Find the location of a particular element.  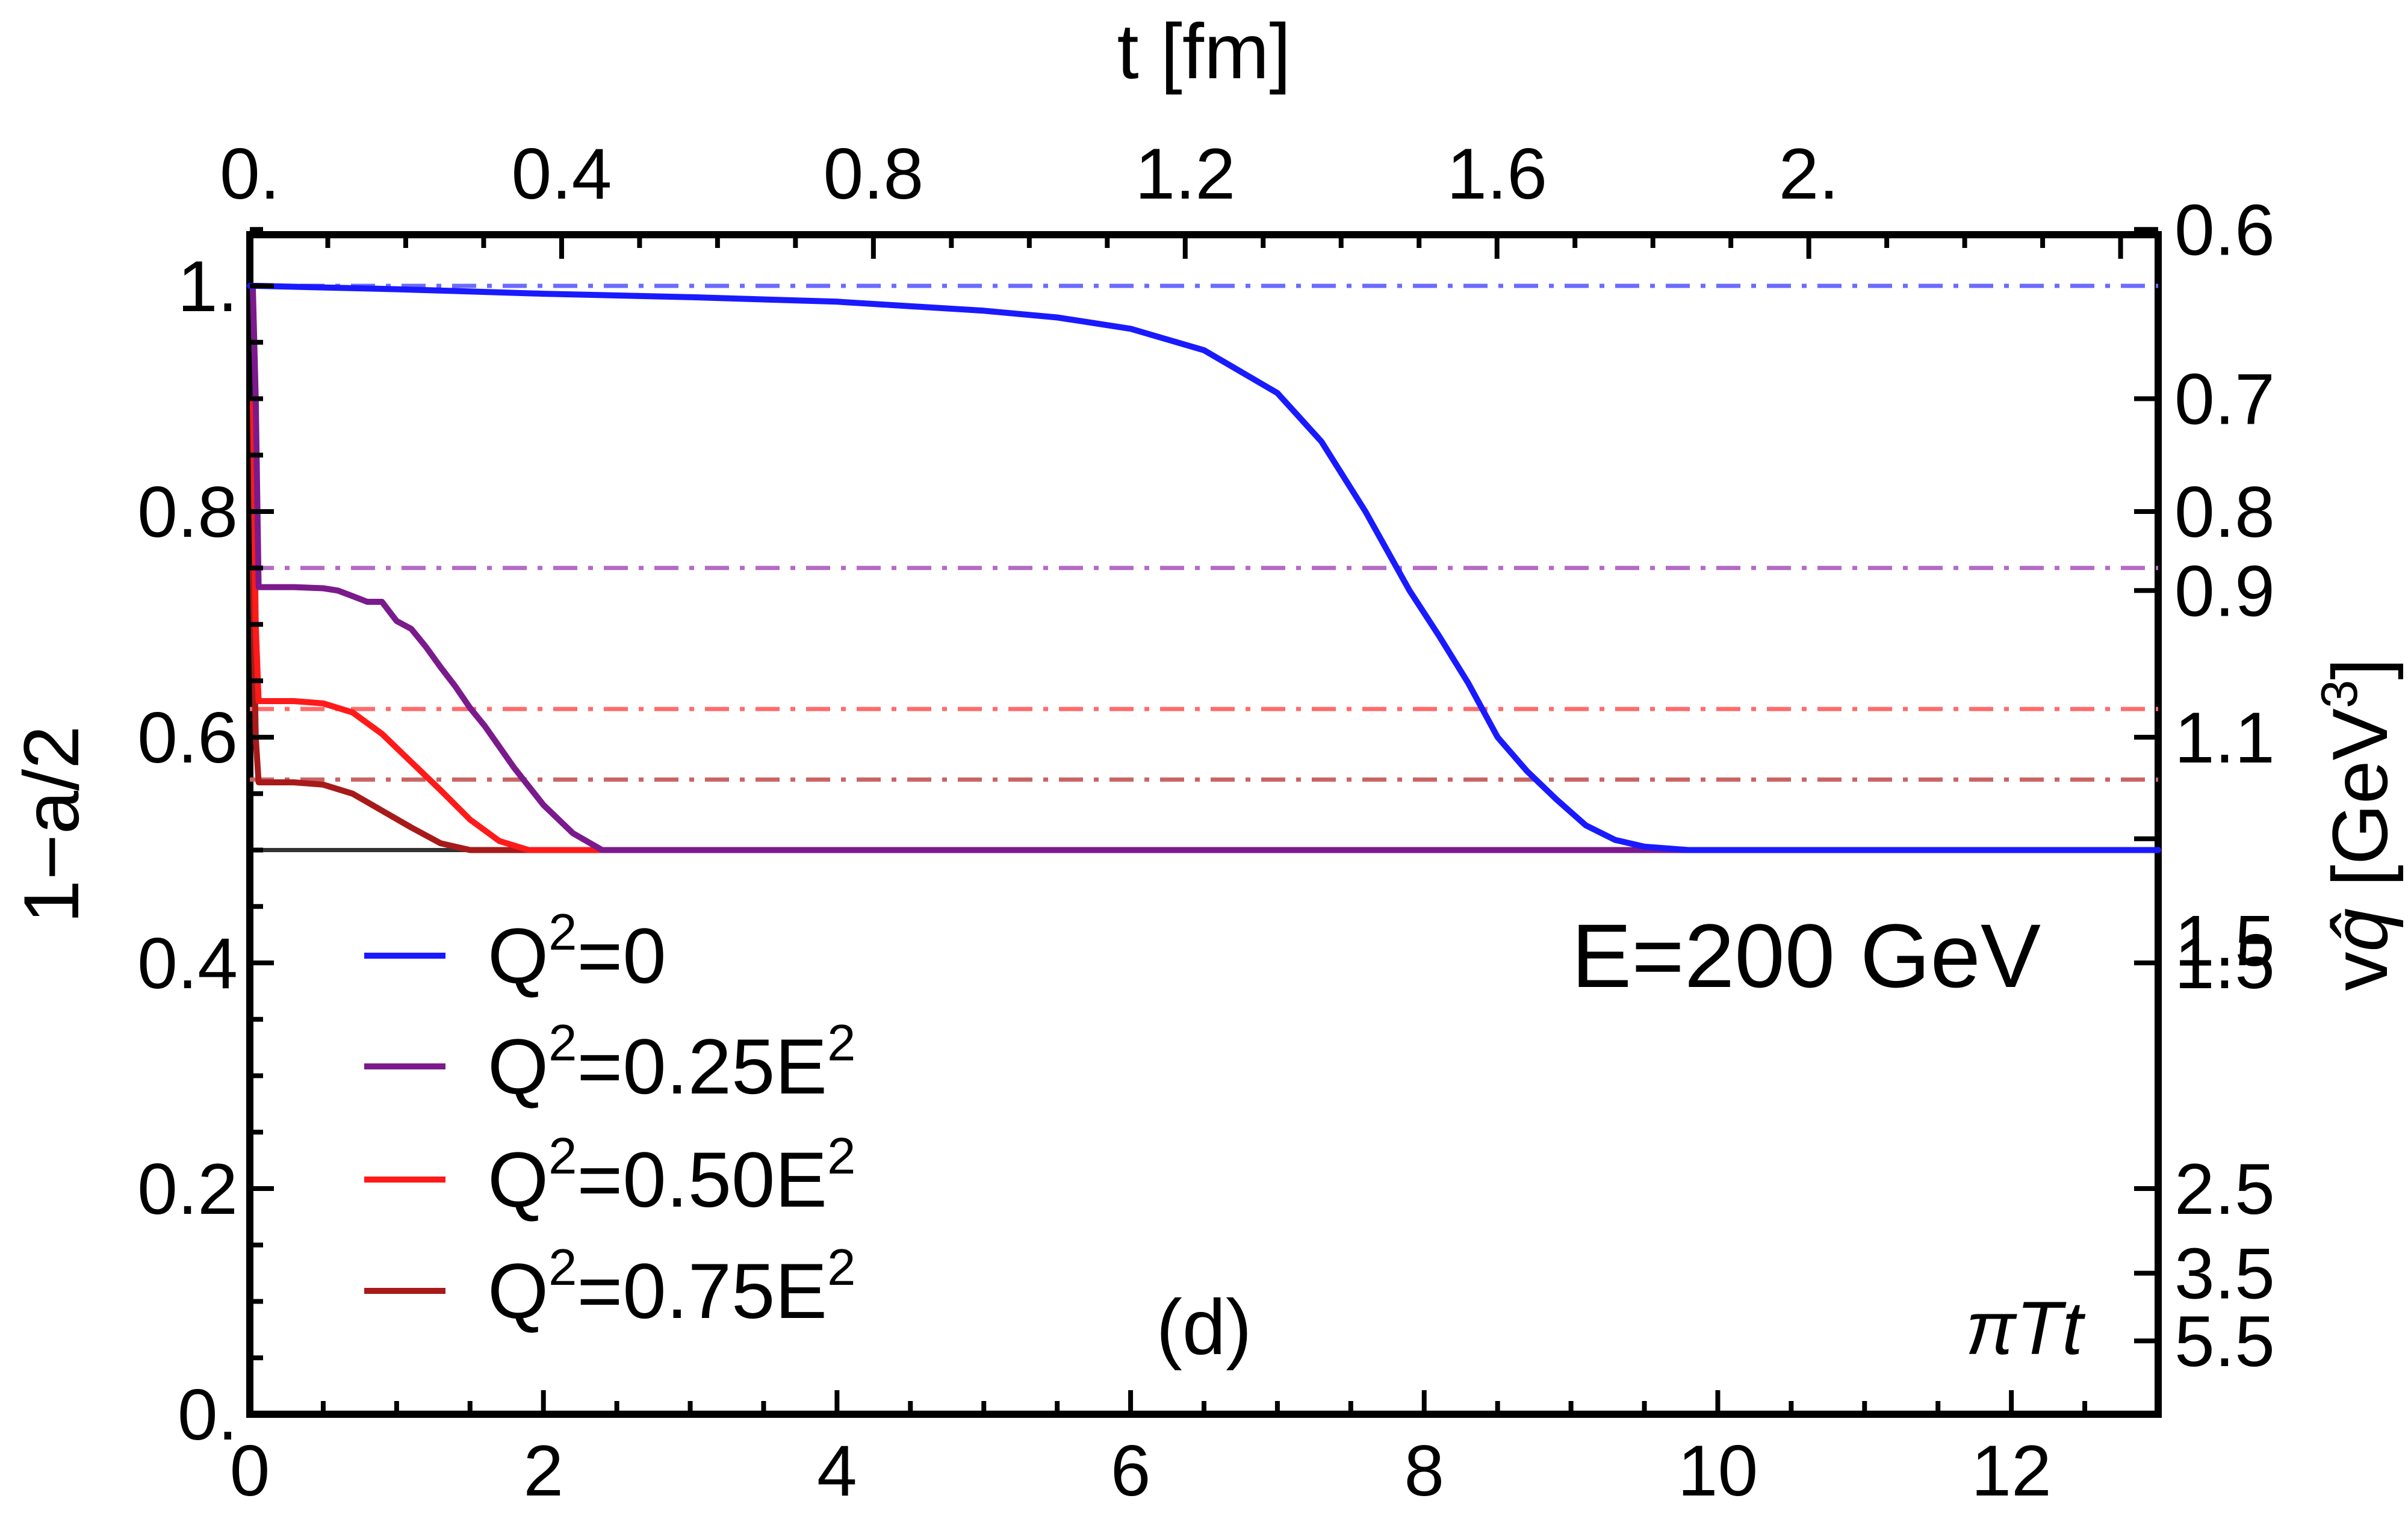

right-axis-label: vq̂ [GeV3] is located at coordinates (2357, 825).